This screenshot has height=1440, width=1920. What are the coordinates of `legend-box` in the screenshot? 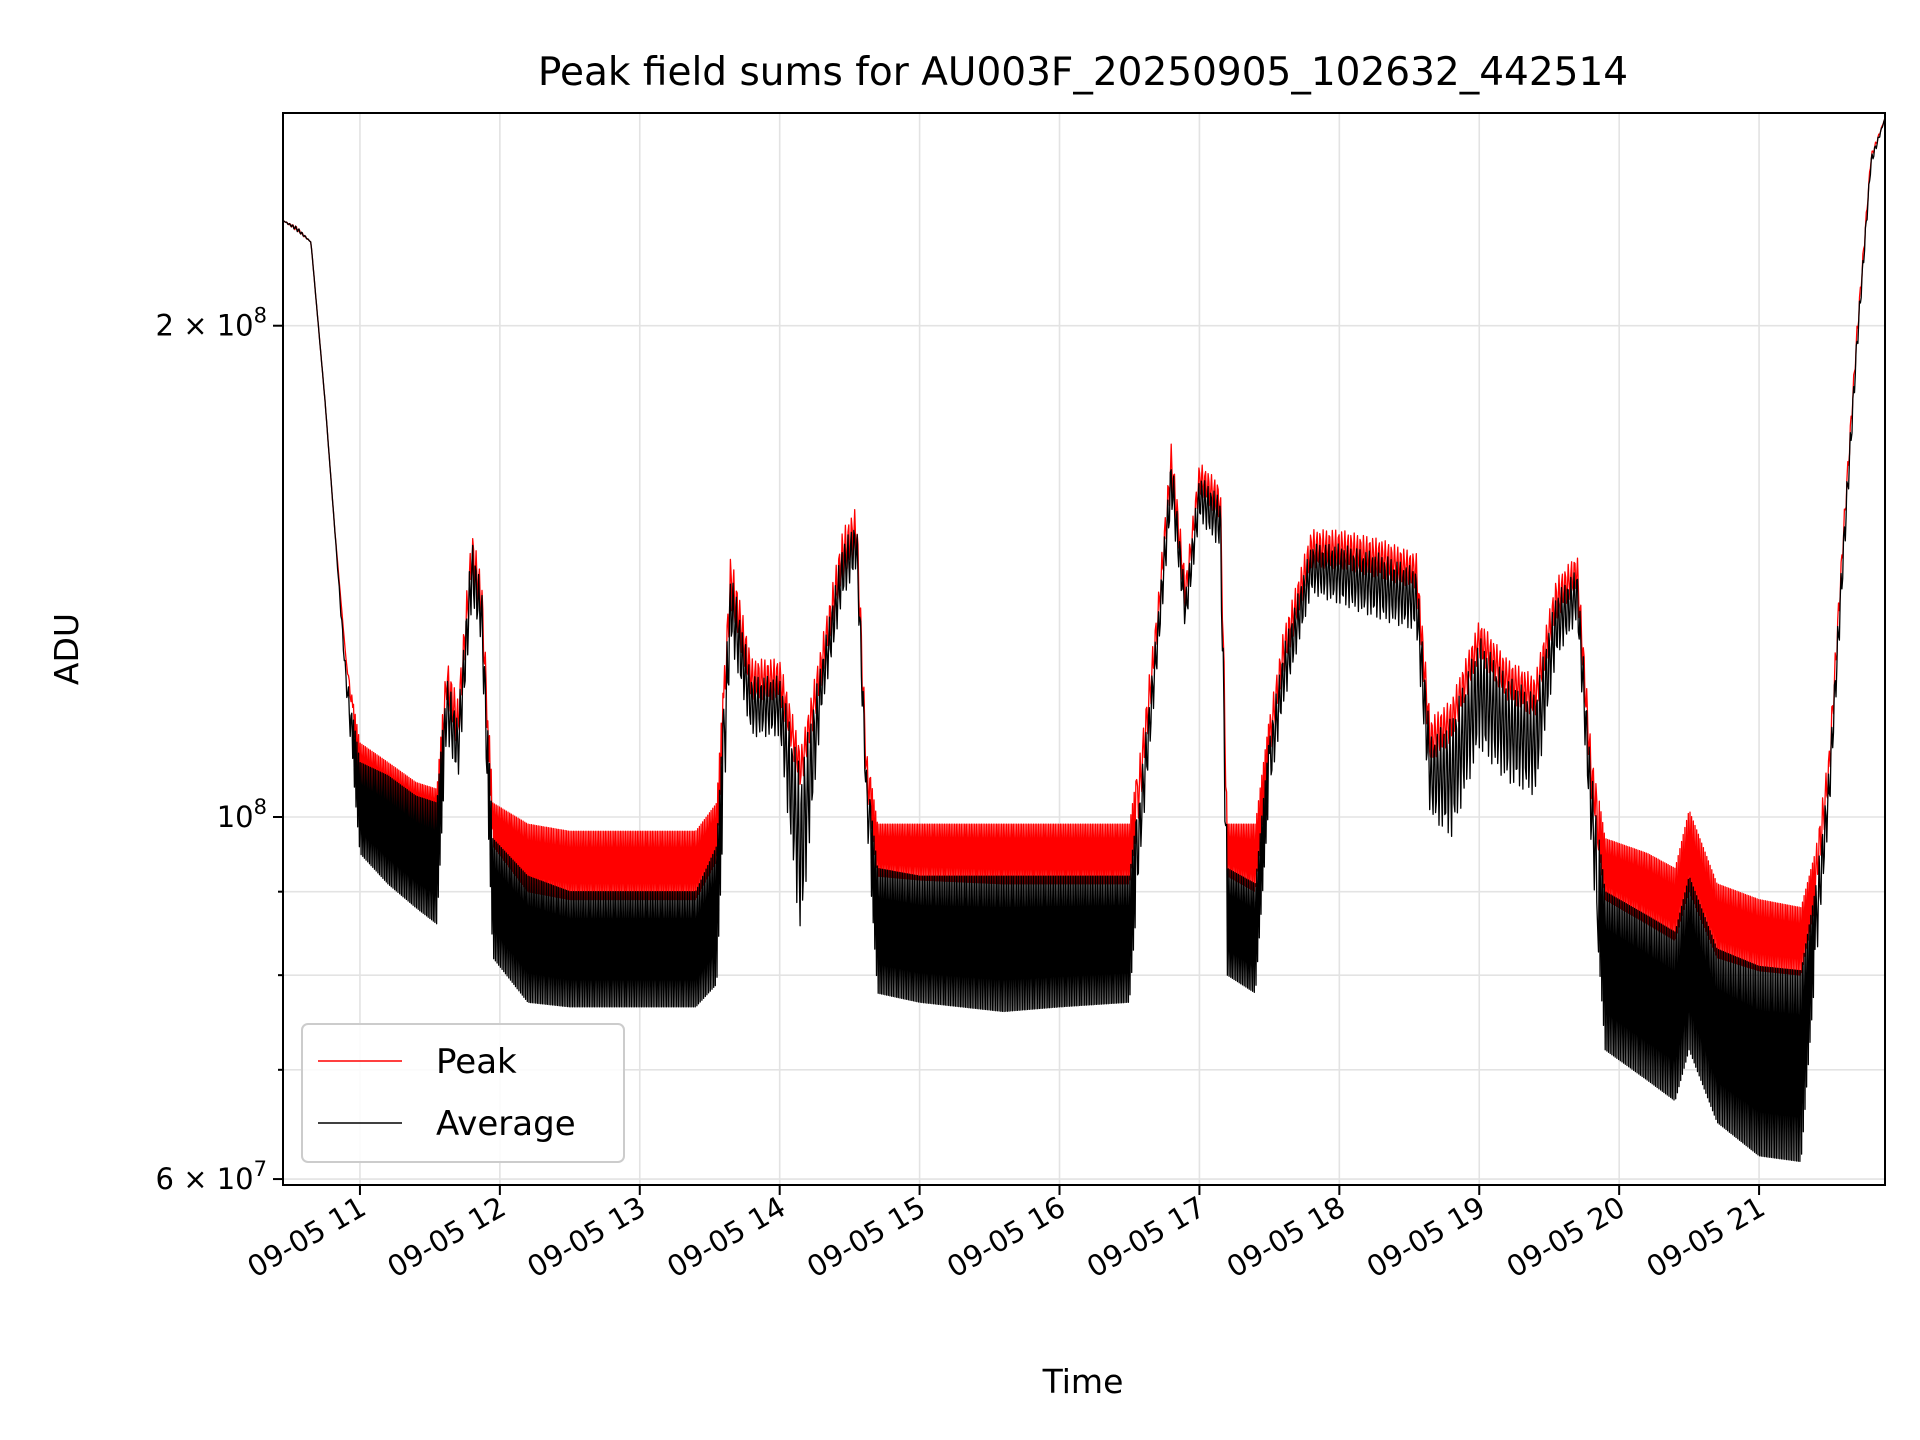 It's located at (463, 1093).